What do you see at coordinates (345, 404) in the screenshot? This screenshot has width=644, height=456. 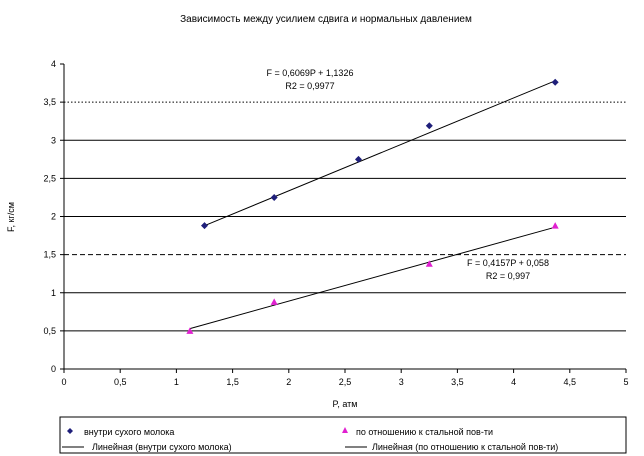 I see `x-axis-label: P, атм` at bounding box center [345, 404].